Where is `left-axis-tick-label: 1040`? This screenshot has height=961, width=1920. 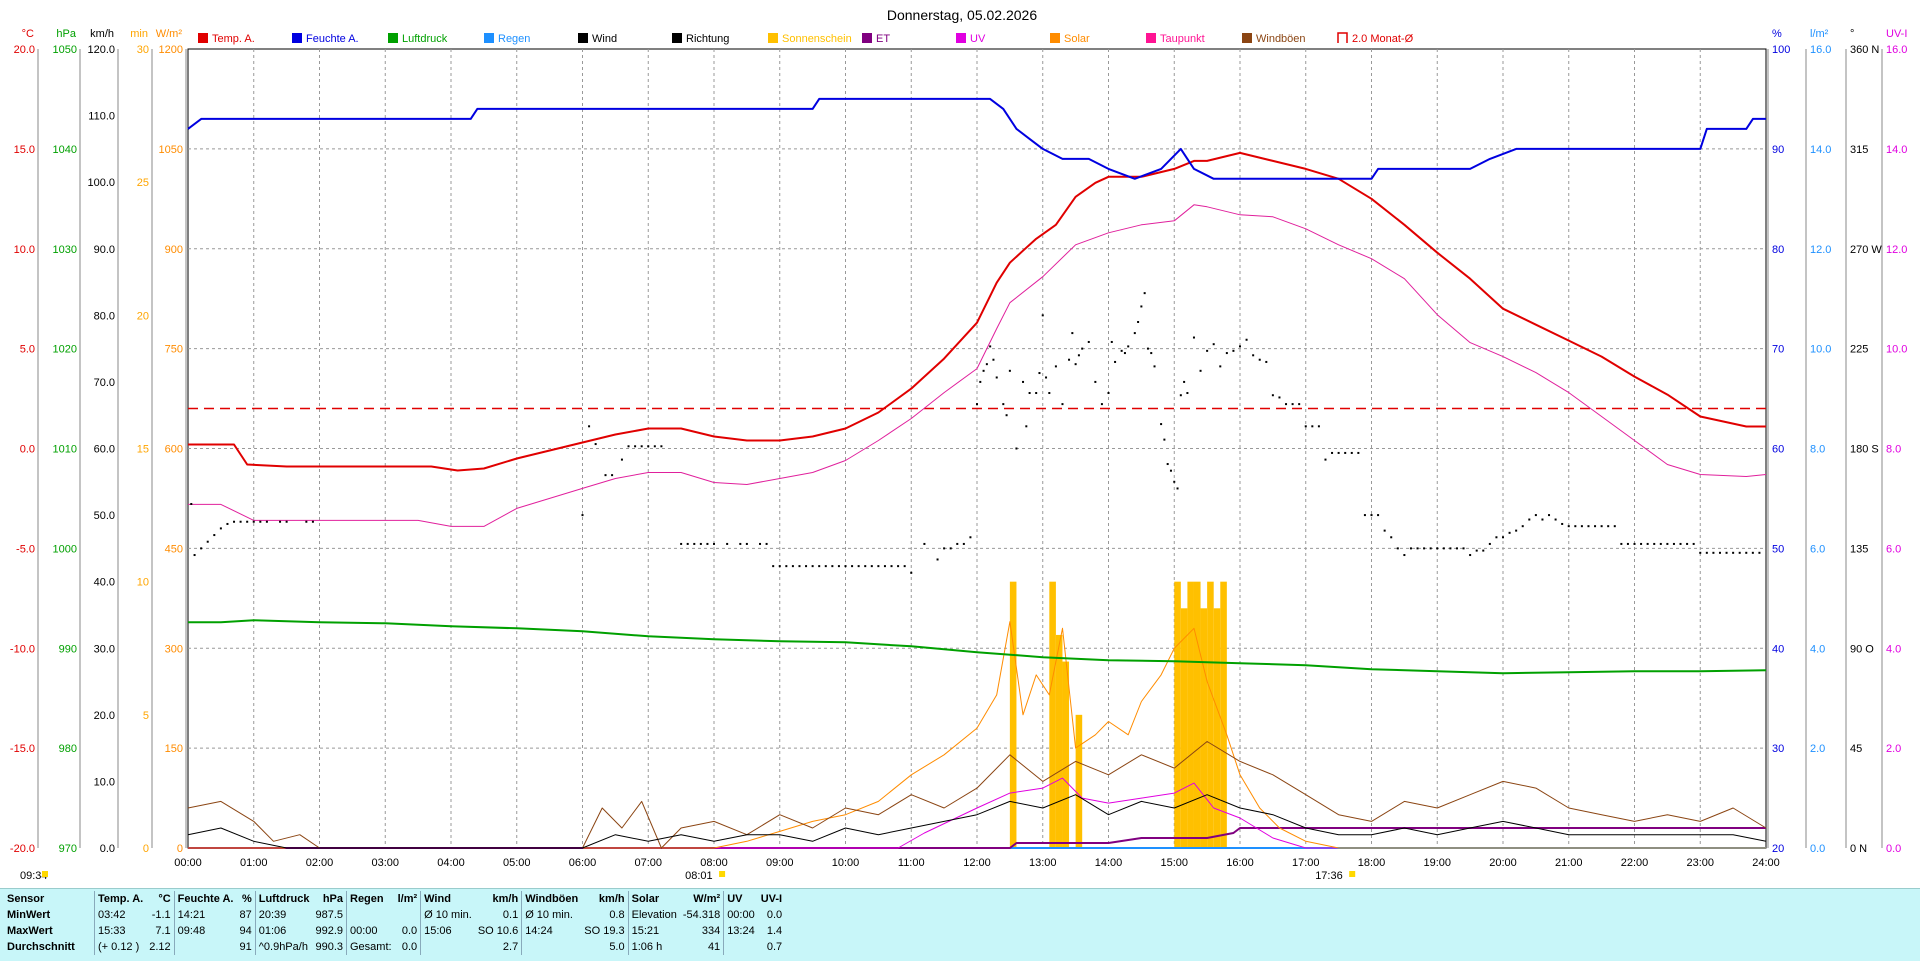
left-axis-tick-label: 1040 is located at coordinates (65, 150).